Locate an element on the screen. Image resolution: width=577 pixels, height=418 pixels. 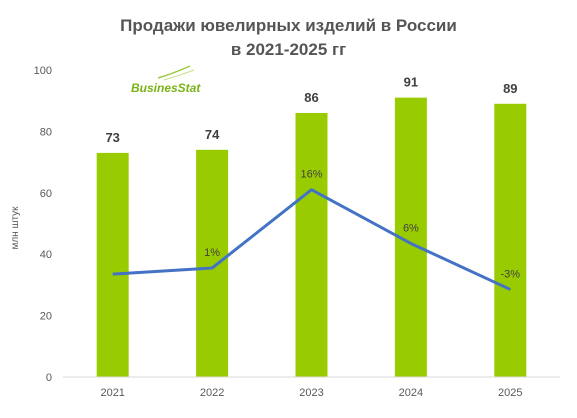
x-tick-label: 2025 is located at coordinates (510, 393).